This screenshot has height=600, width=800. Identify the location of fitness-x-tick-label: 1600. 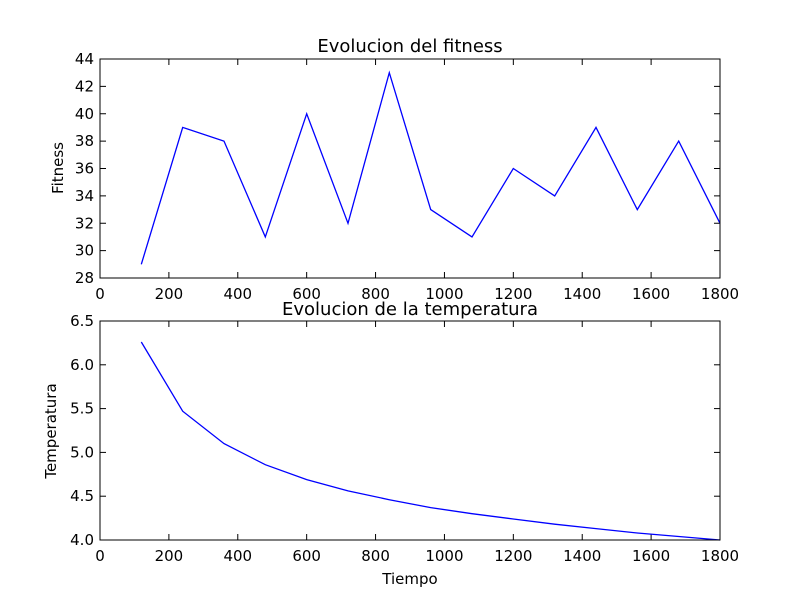
(651, 294).